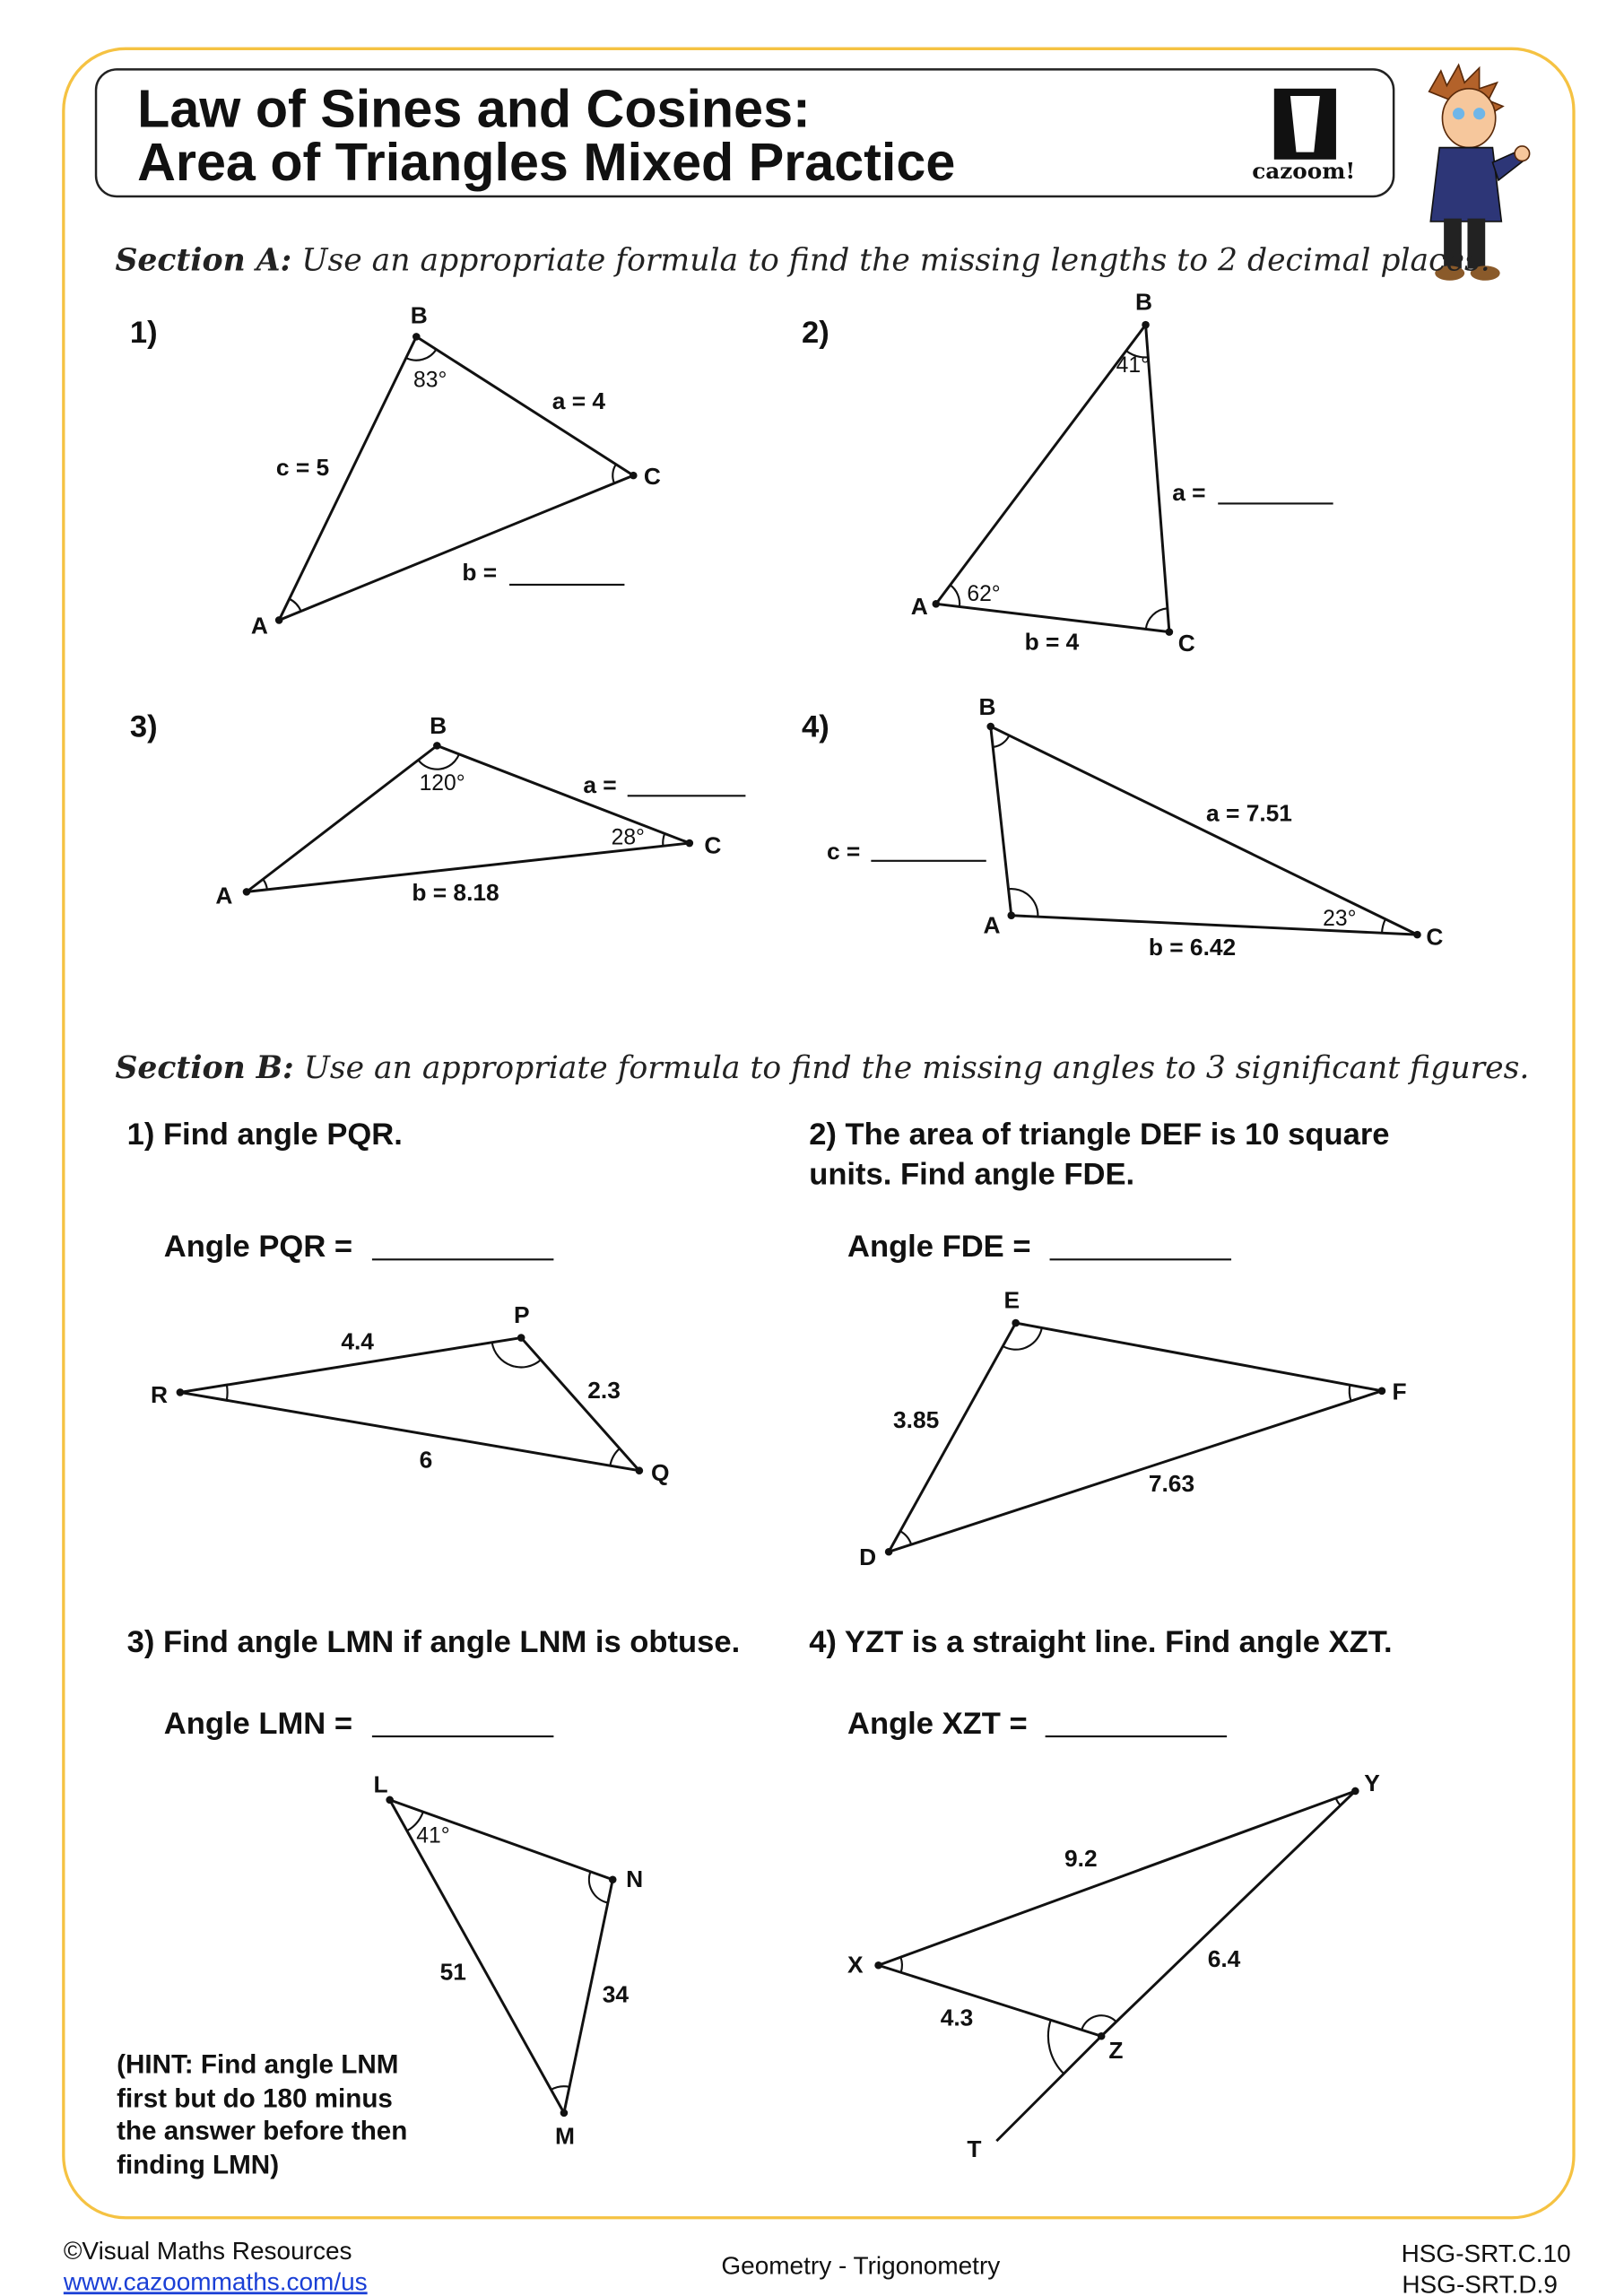  I want to click on side-b-label: b = 4, so click(1052, 641).